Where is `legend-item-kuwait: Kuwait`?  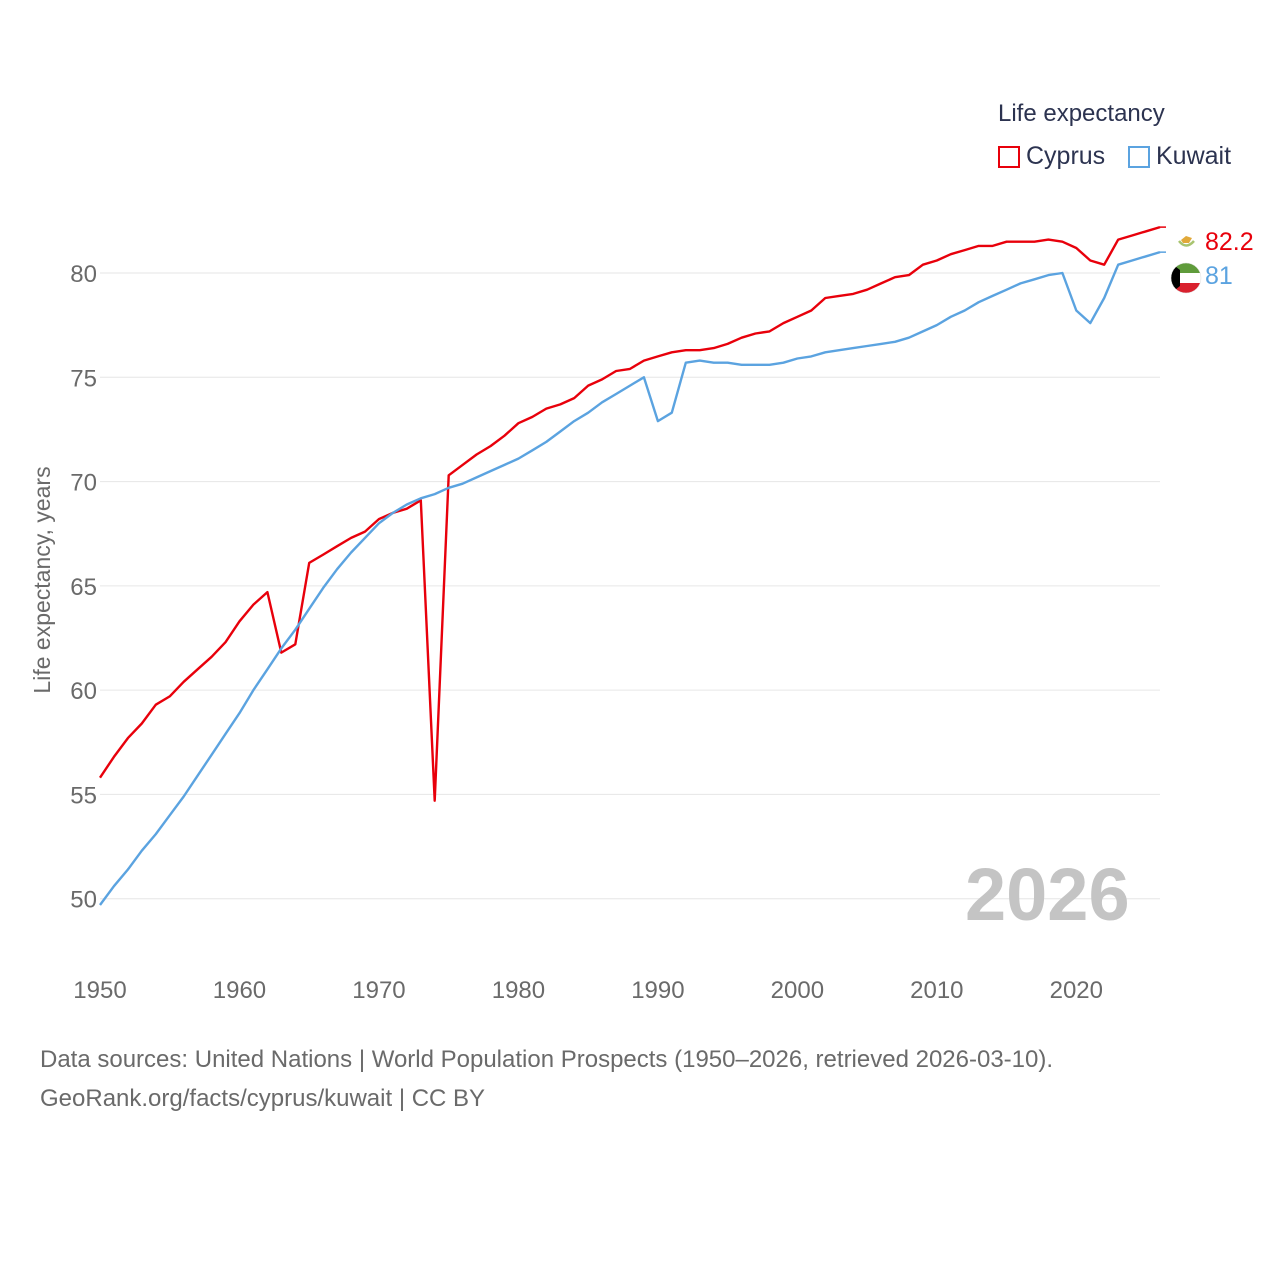 legend-item-kuwait: Kuwait is located at coordinates (1179, 156).